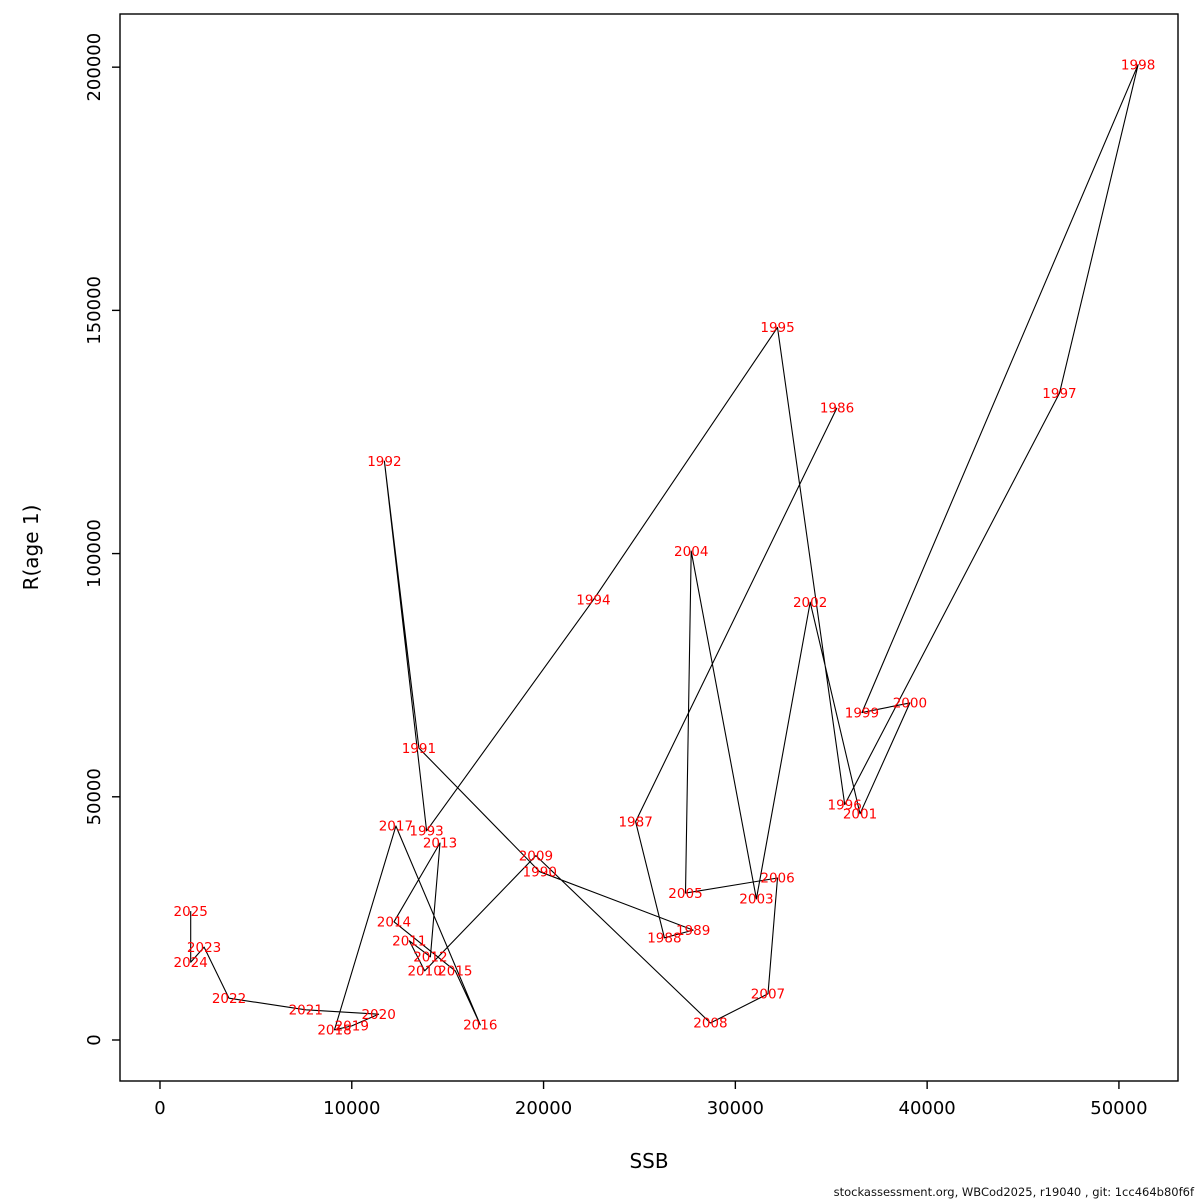 The width and height of the screenshot is (1200, 1200). Describe the element at coordinates (480, 1026) in the screenshot. I see `year-label-2016: 2016` at that location.